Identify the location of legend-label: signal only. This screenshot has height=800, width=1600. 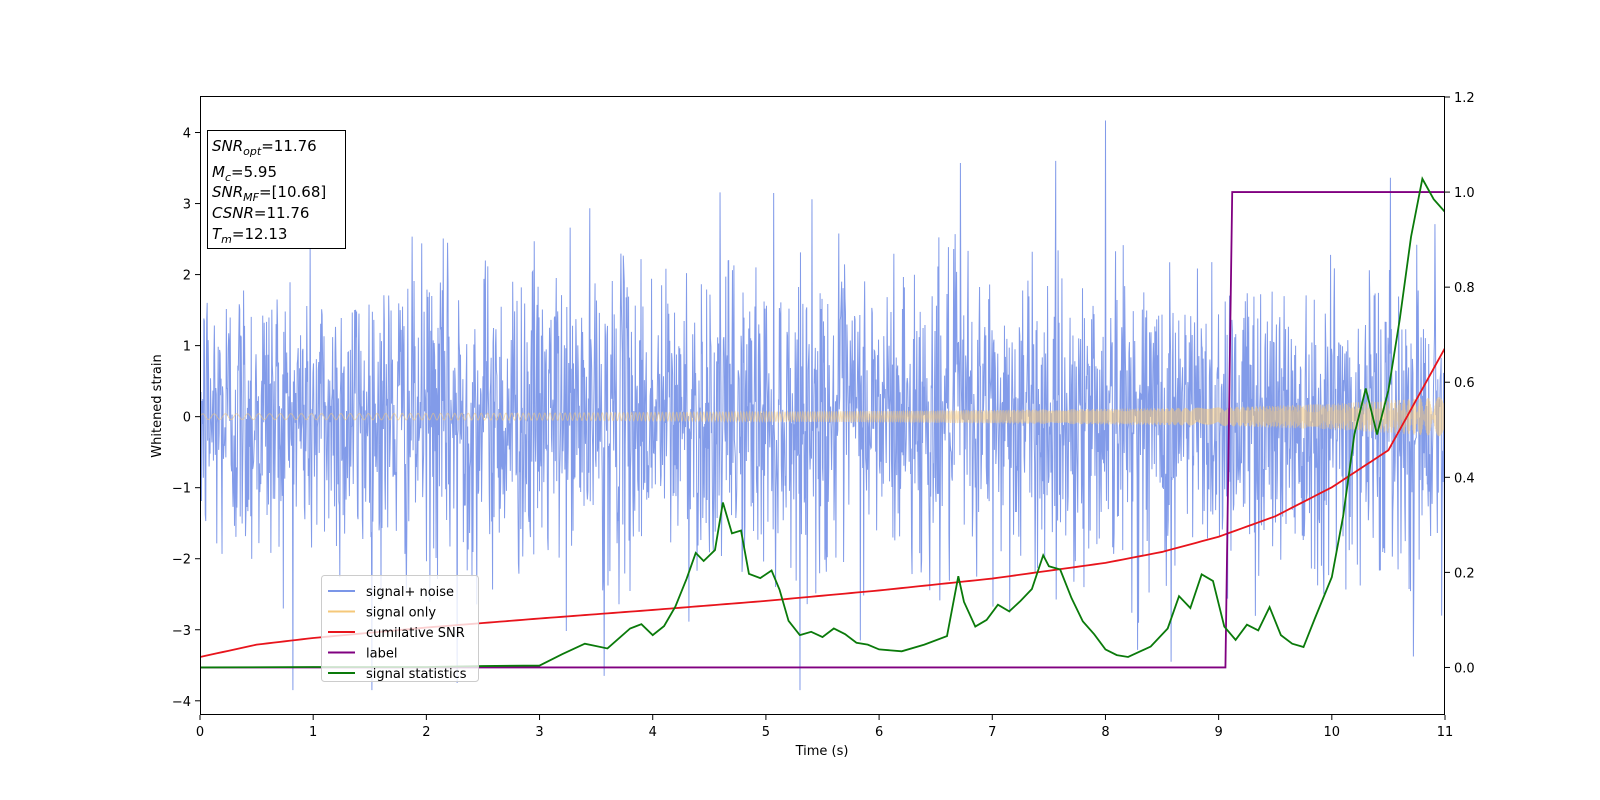
(401, 613).